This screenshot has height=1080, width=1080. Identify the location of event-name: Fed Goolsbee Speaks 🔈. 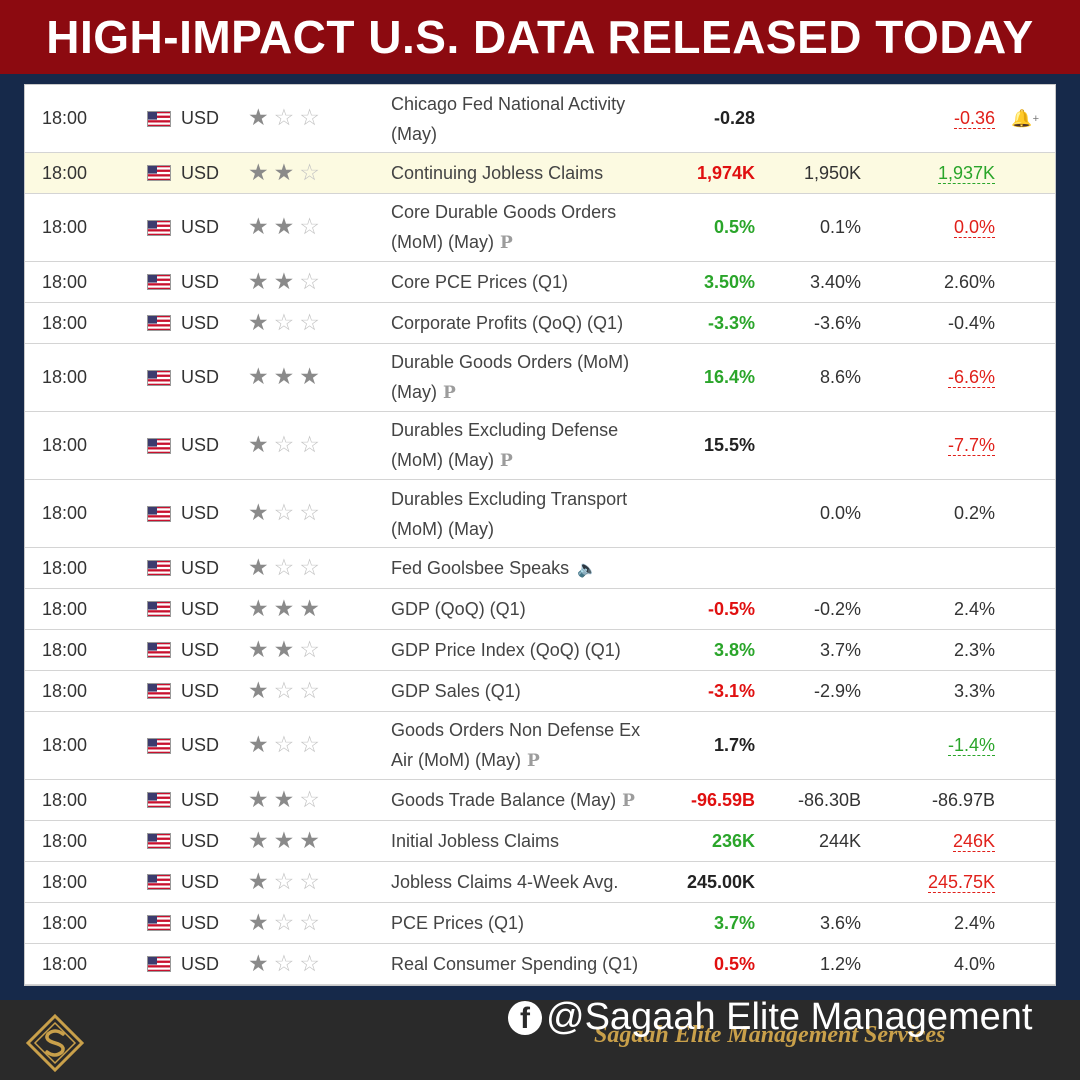
(533, 568).